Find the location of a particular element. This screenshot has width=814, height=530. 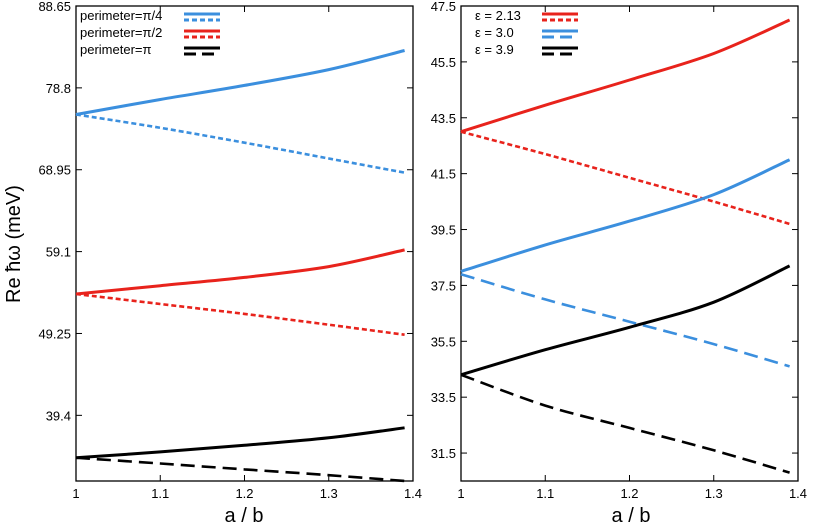

left-x-tick-label: 1.3 is located at coordinates (329, 493).